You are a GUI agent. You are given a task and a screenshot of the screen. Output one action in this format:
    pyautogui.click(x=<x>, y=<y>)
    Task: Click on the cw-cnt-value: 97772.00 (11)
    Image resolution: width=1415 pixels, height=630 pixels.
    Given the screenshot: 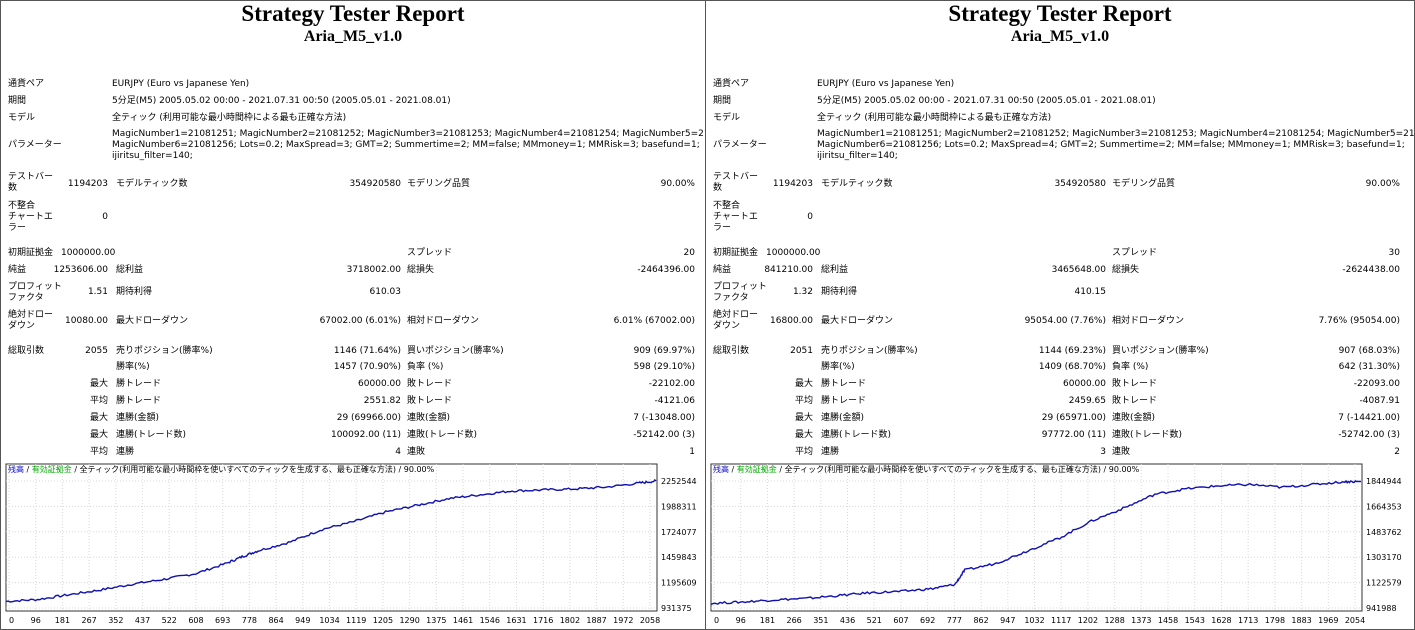 What is the action you would take?
    pyautogui.click(x=1073, y=435)
    